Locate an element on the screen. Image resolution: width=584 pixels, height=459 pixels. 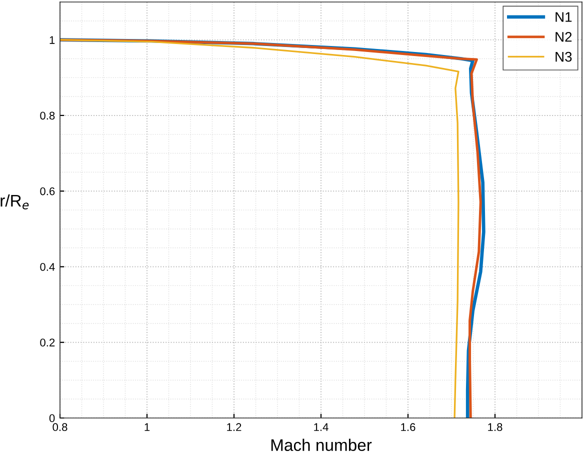
legend-label: N1 is located at coordinates (564, 17).